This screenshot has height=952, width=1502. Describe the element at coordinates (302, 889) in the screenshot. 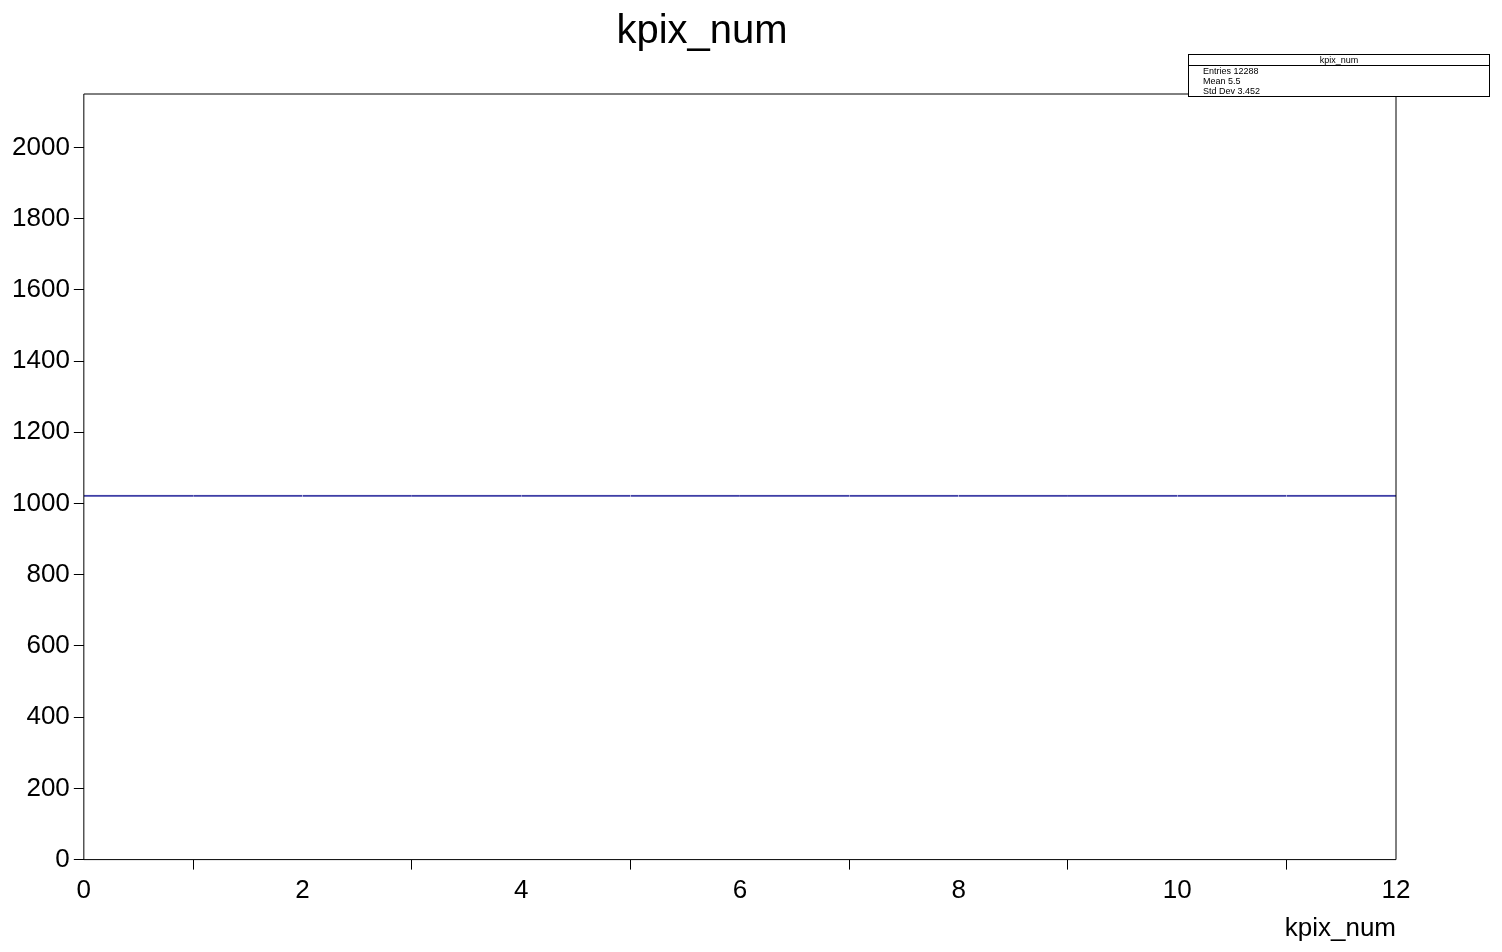

I see `x-tick-label: 2` at that location.